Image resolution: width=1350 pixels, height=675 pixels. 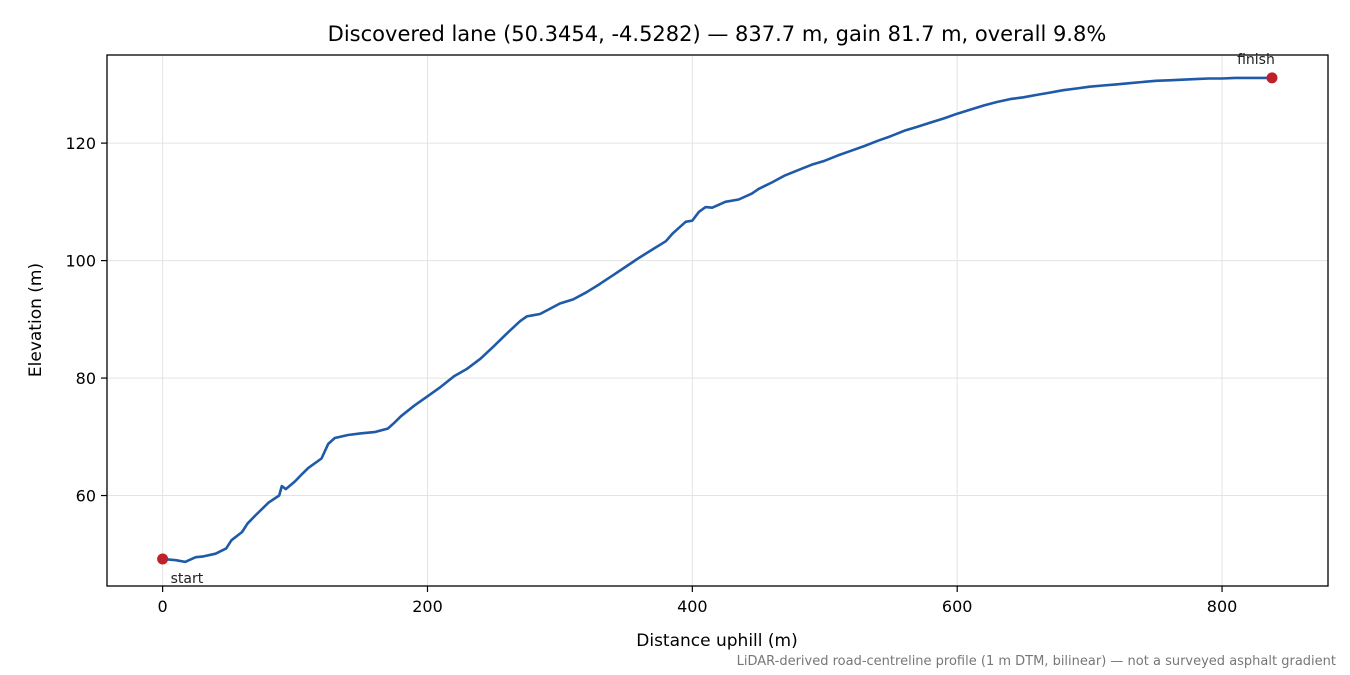 I want to click on start-marker, so click(x=163, y=559).